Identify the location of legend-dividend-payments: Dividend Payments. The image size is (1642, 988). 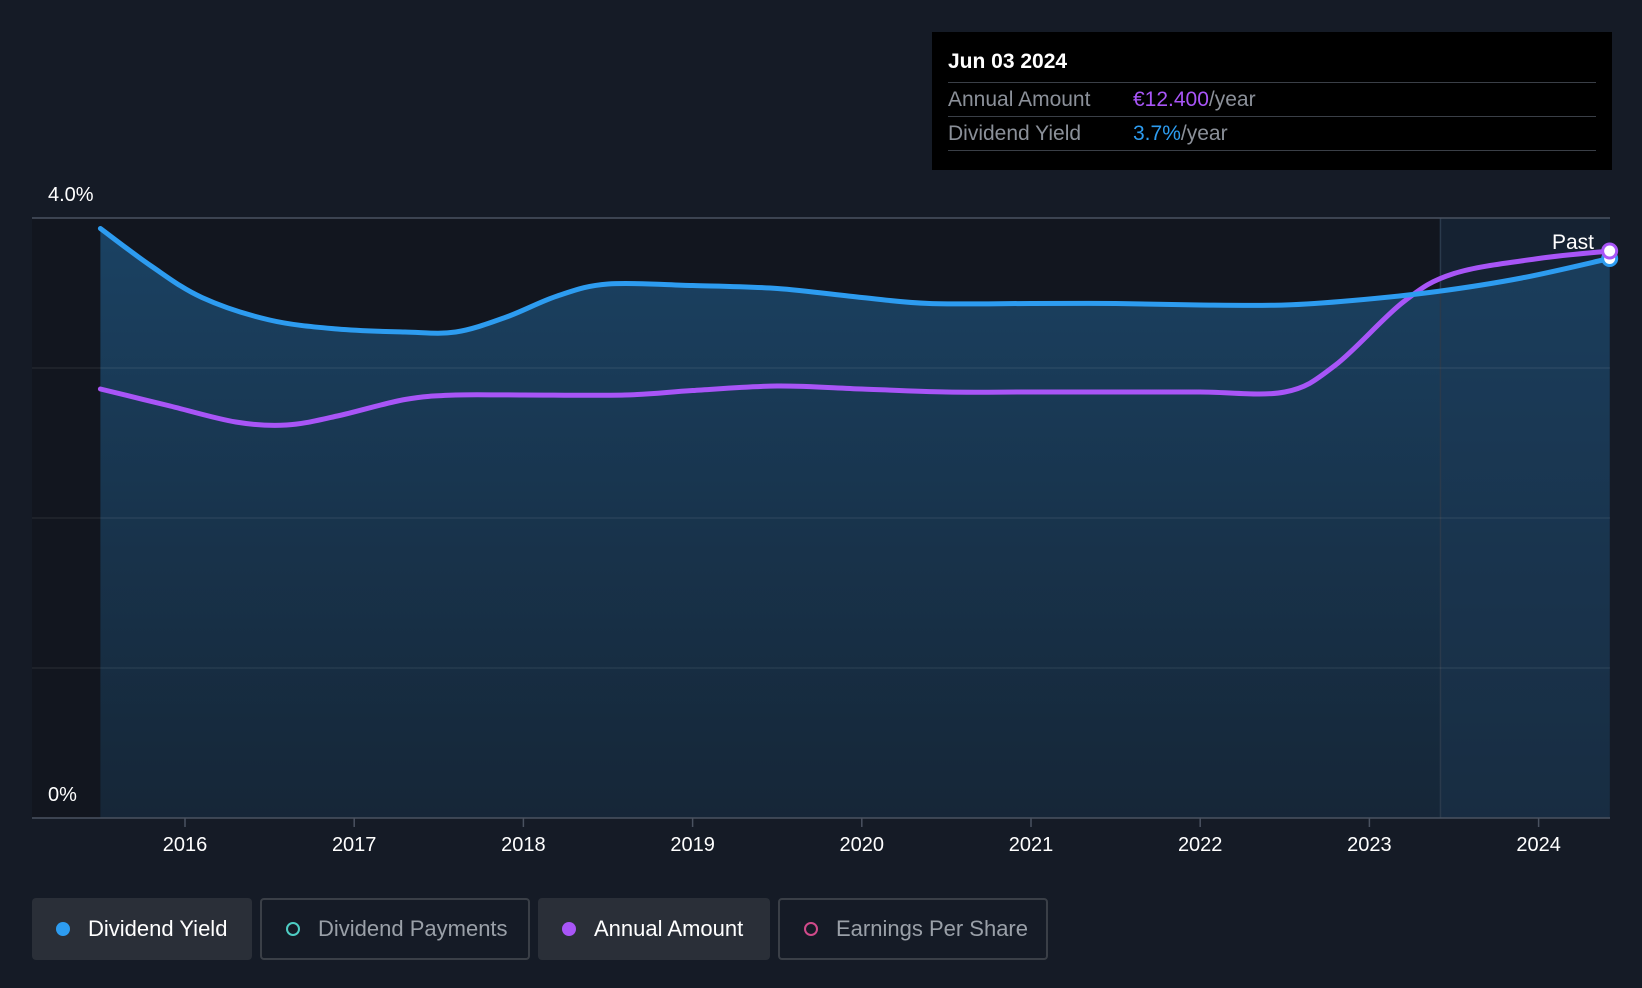
(395, 929).